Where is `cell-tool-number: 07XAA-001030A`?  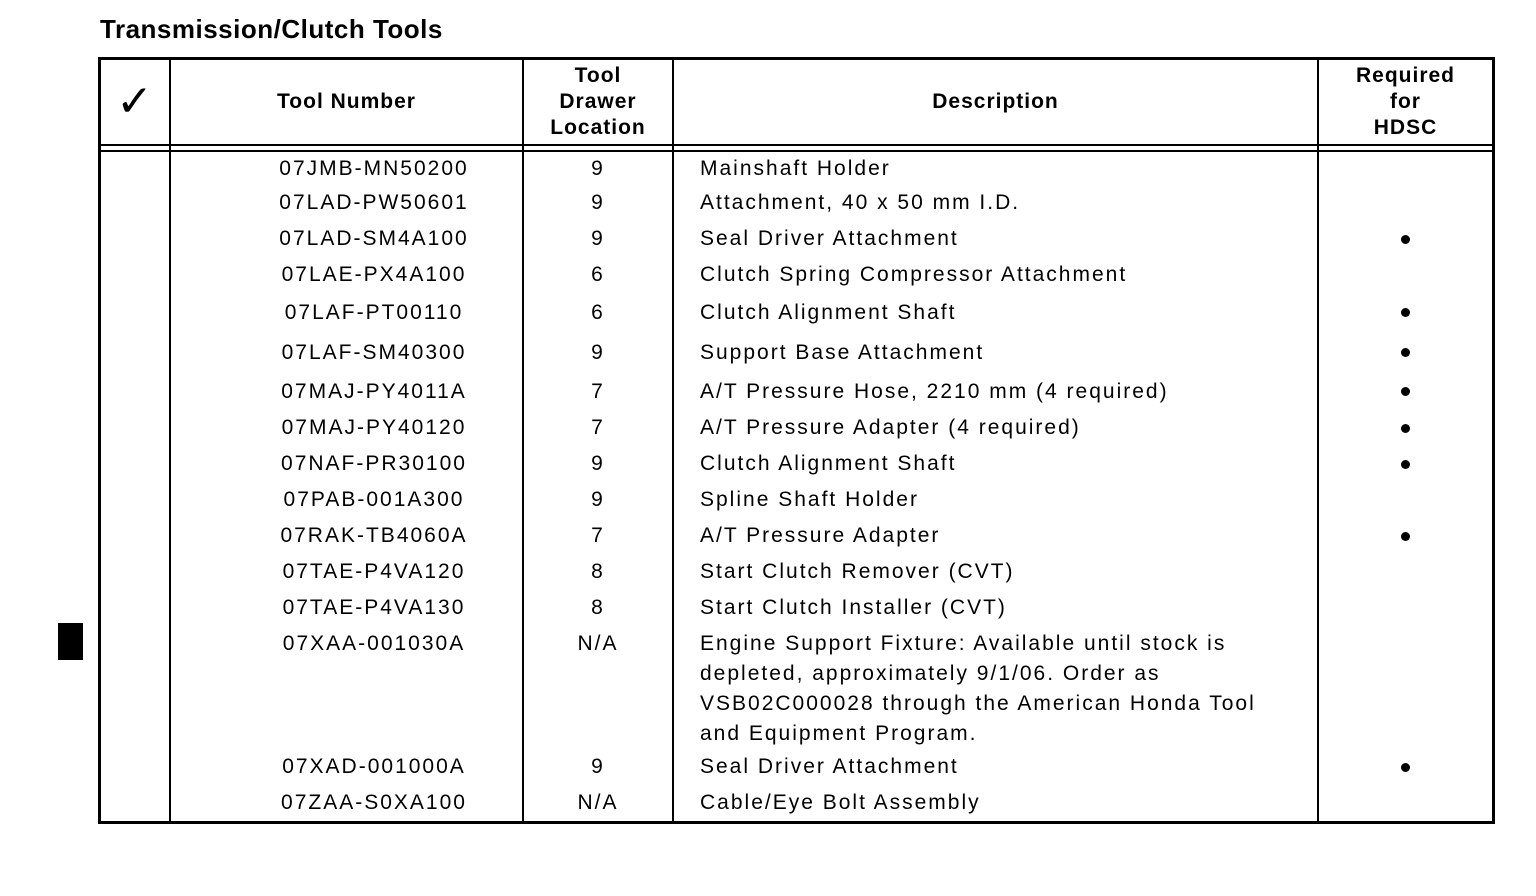 cell-tool-number: 07XAA-001030A is located at coordinates (347, 687).